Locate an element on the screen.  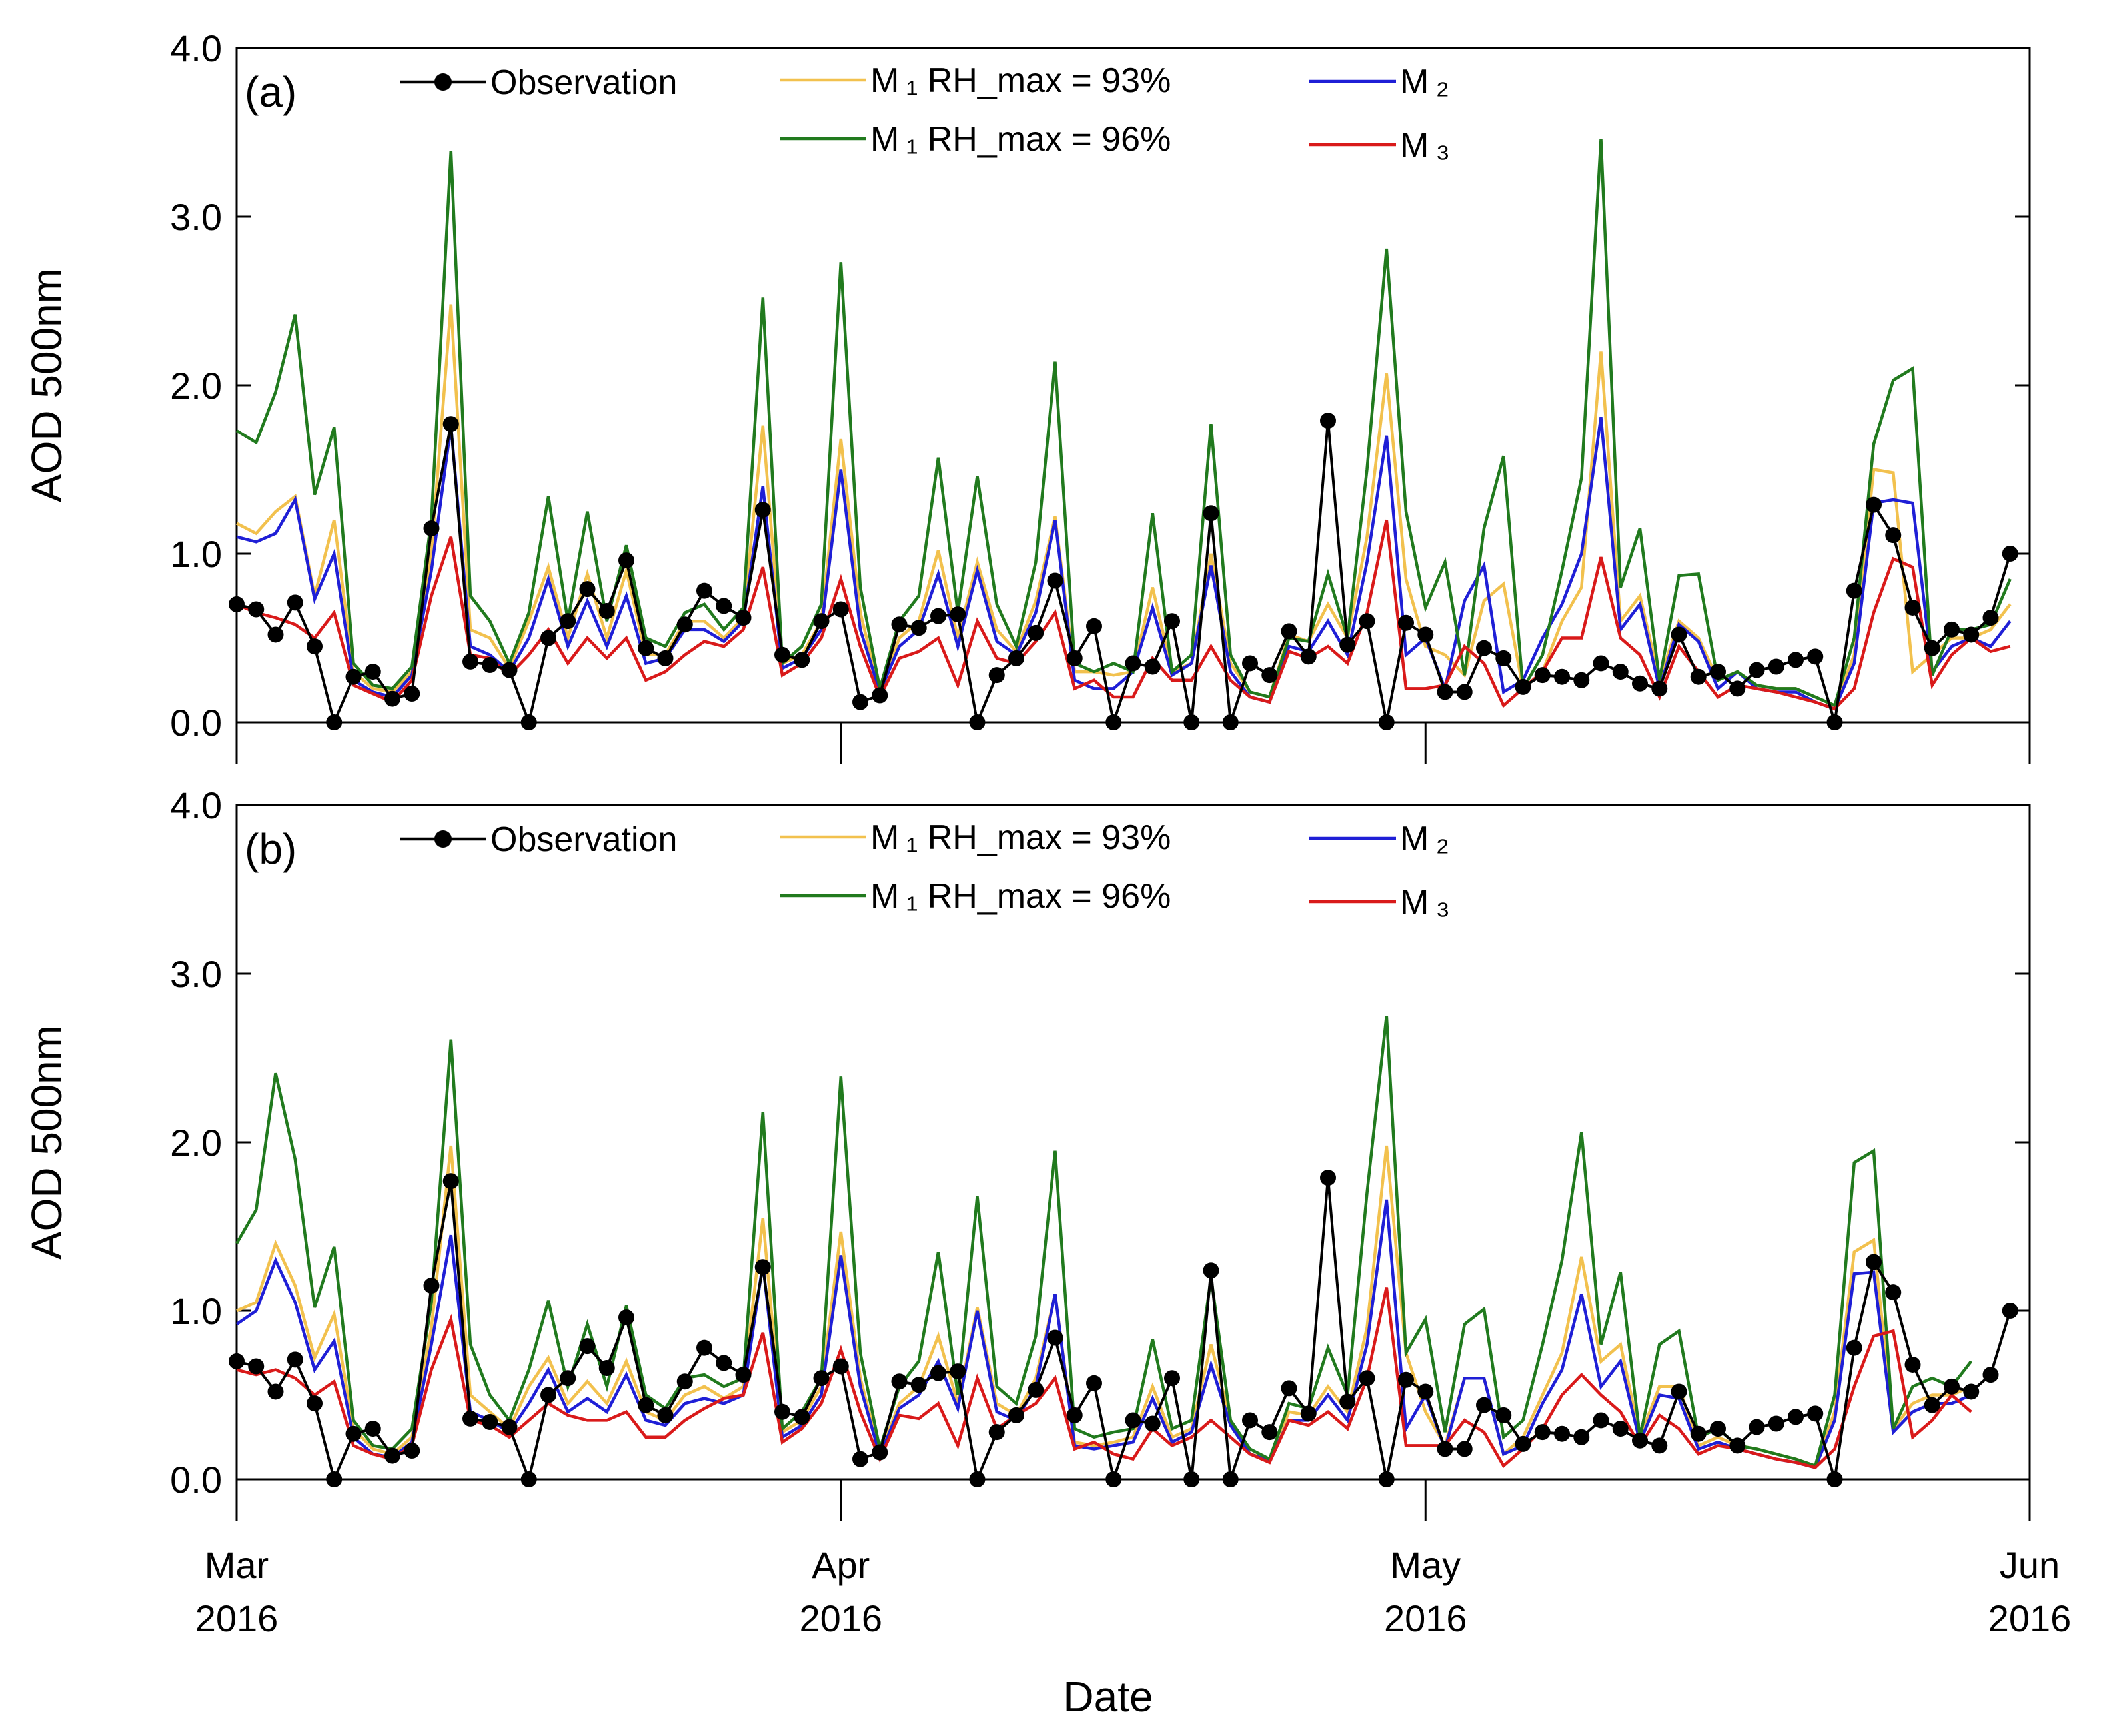
y-tick-label: 2.0 is located at coordinates (196, 1143).